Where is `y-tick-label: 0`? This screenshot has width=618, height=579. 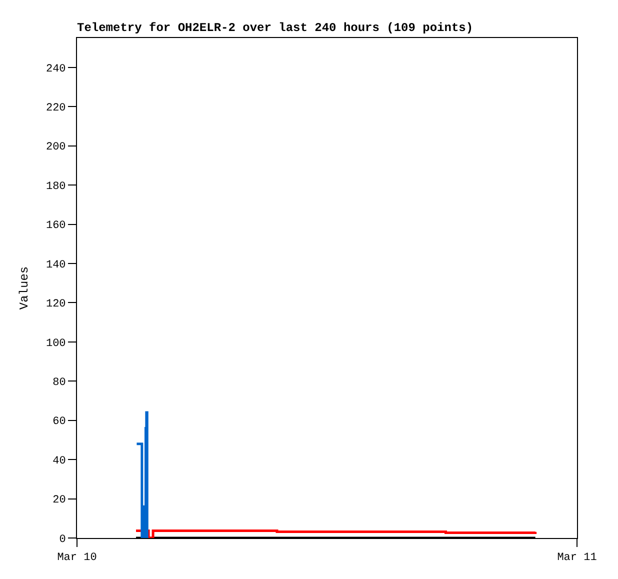 y-tick-label: 0 is located at coordinates (62, 540).